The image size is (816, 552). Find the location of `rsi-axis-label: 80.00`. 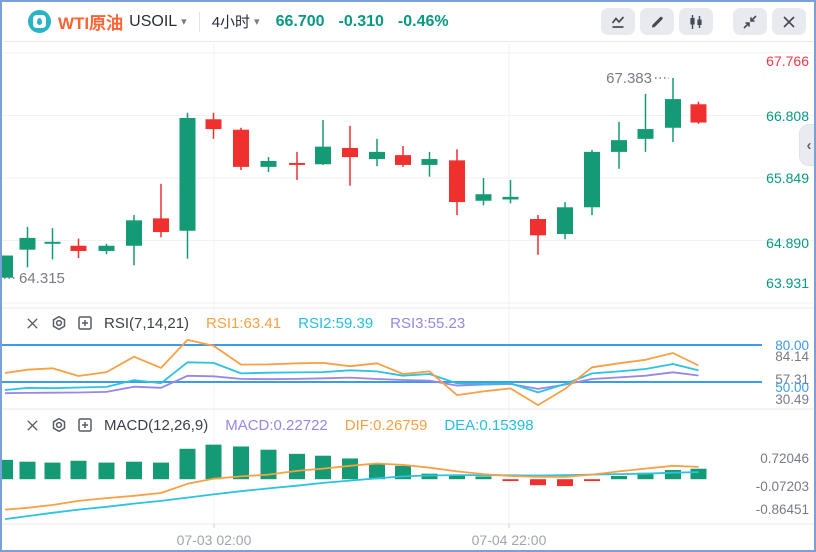

rsi-axis-label: 80.00 is located at coordinates (792, 345).